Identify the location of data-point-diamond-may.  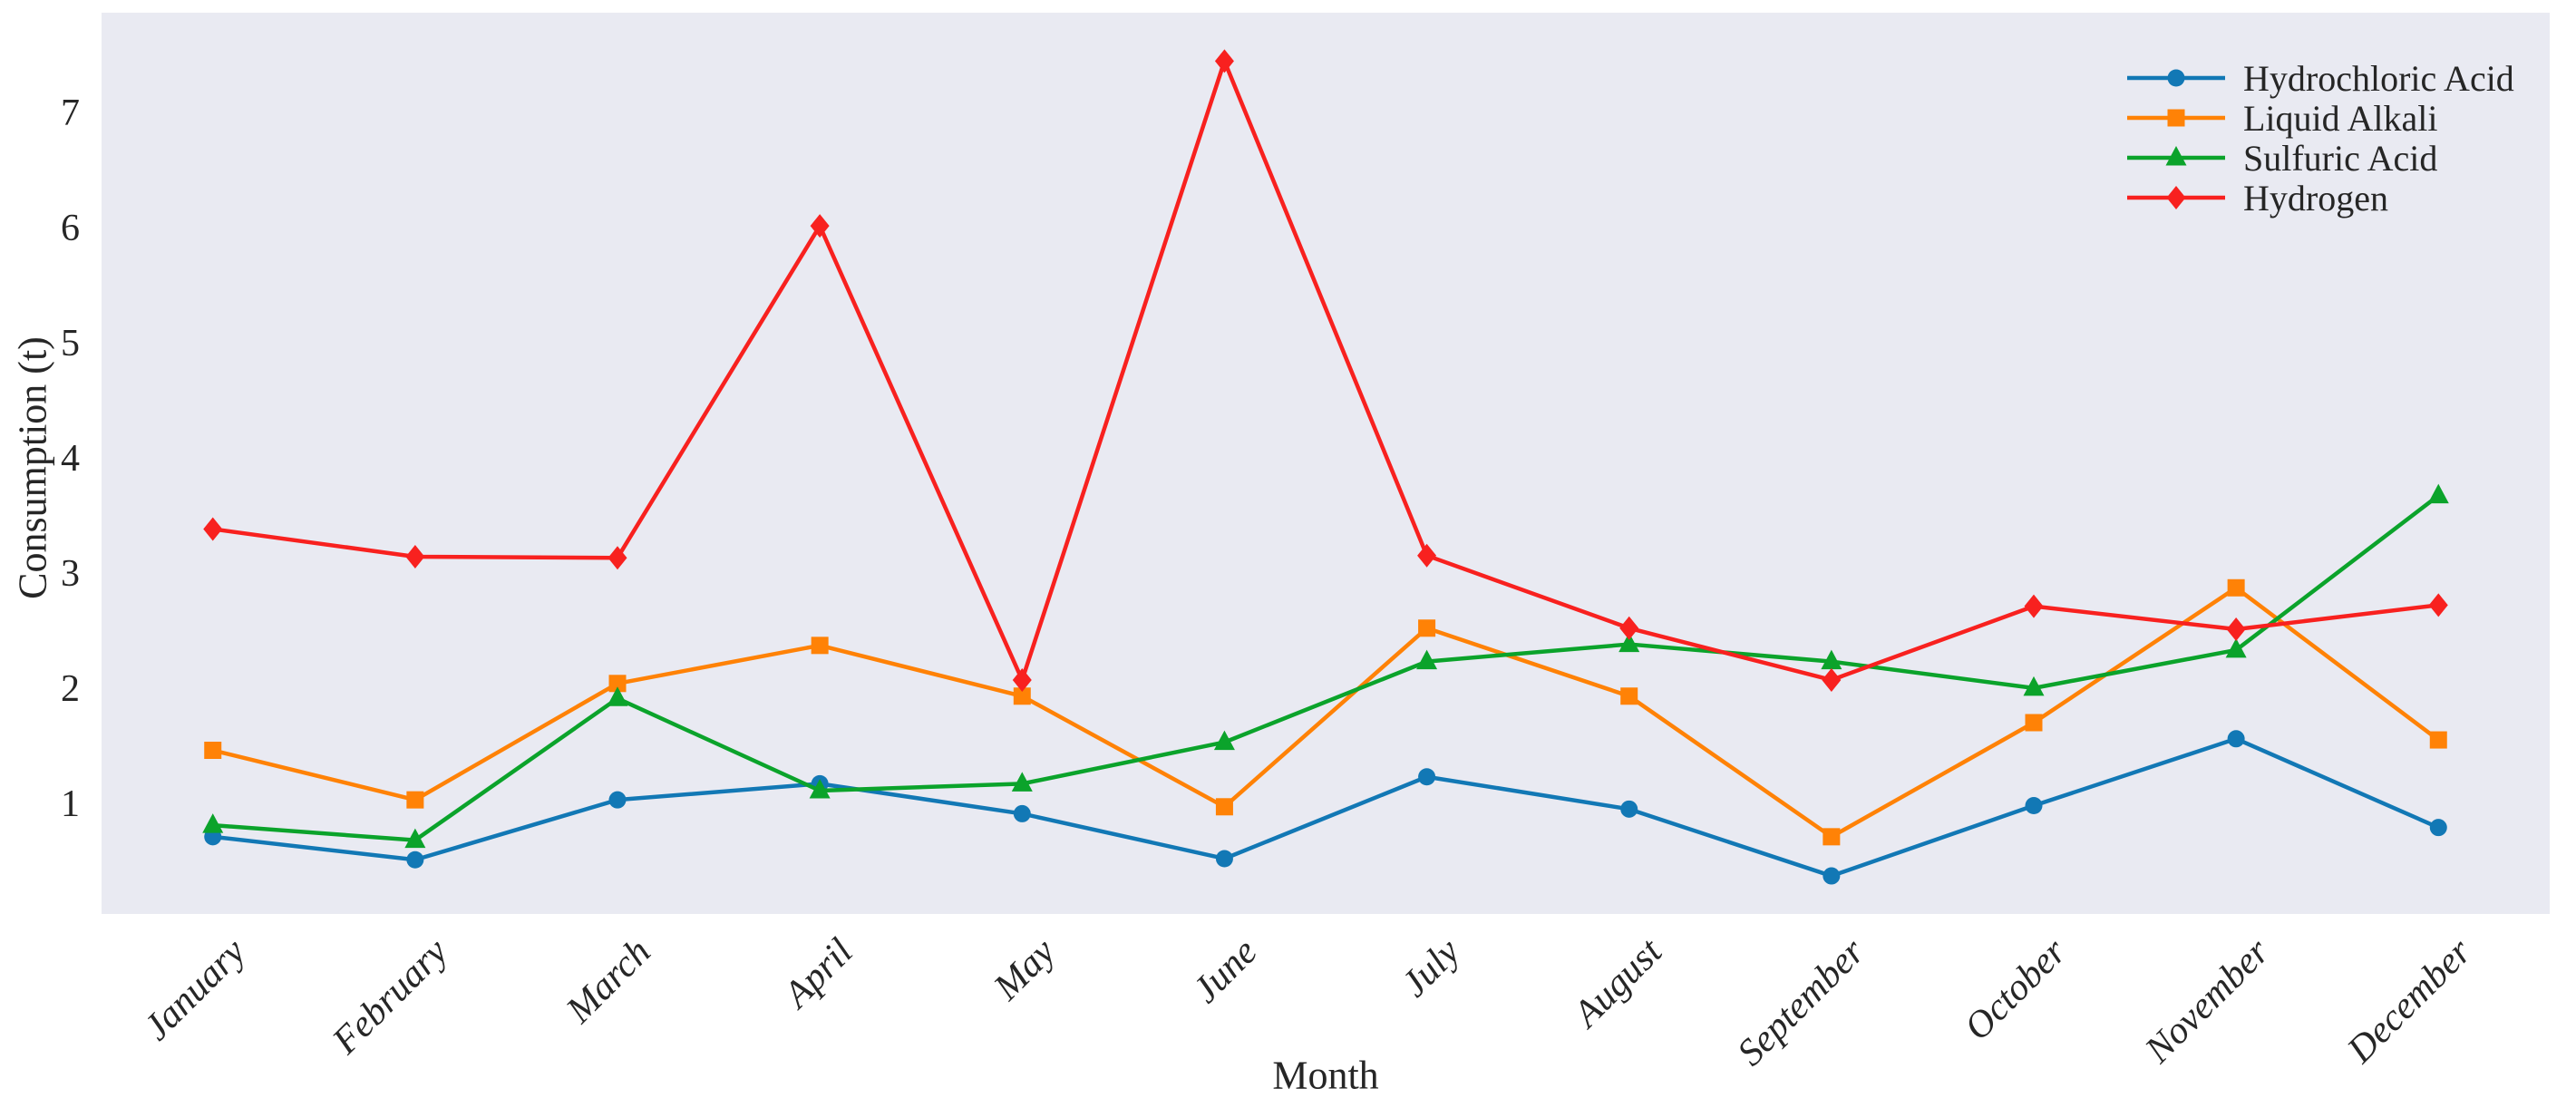
(1022, 679).